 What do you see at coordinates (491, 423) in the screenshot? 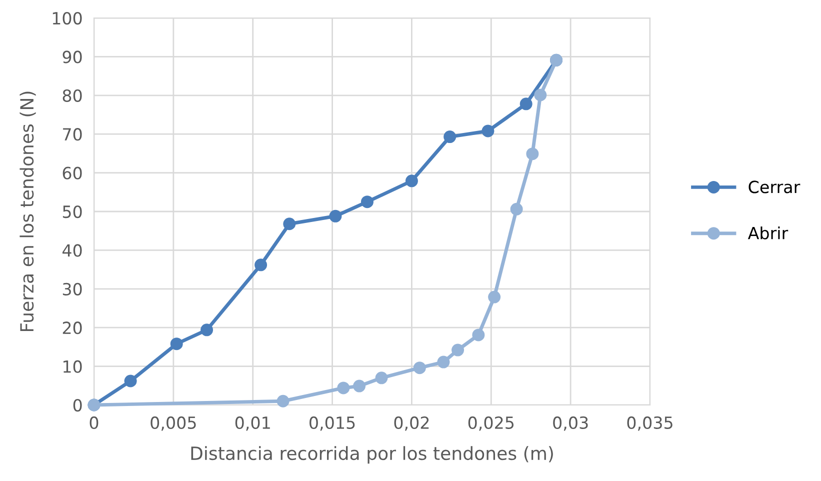
I see `x-tick-label: 0,025` at bounding box center [491, 423].